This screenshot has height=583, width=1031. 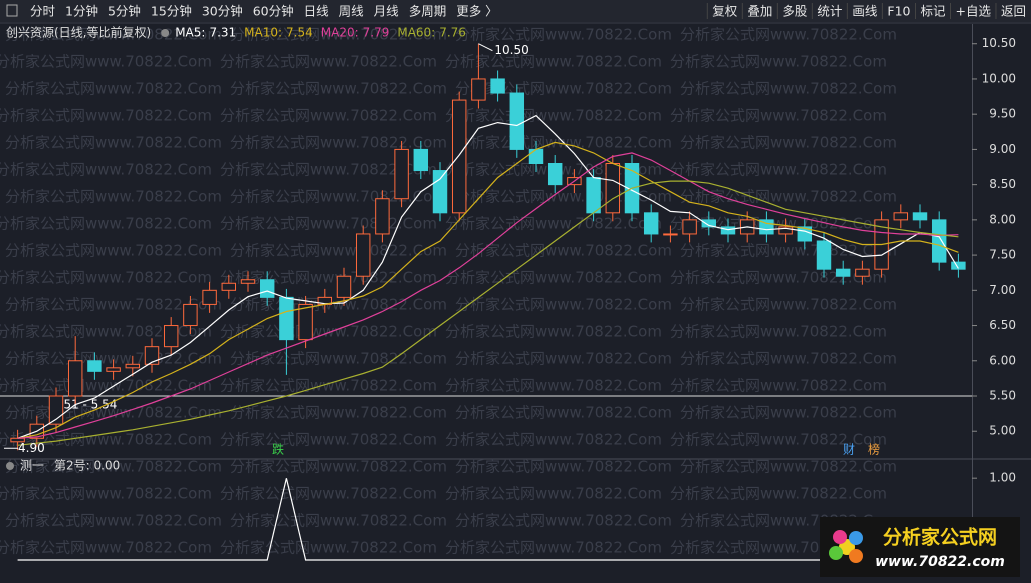 What do you see at coordinates (1002, 478) in the screenshot?
I see `y-tick-label: 1.00` at bounding box center [1002, 478].